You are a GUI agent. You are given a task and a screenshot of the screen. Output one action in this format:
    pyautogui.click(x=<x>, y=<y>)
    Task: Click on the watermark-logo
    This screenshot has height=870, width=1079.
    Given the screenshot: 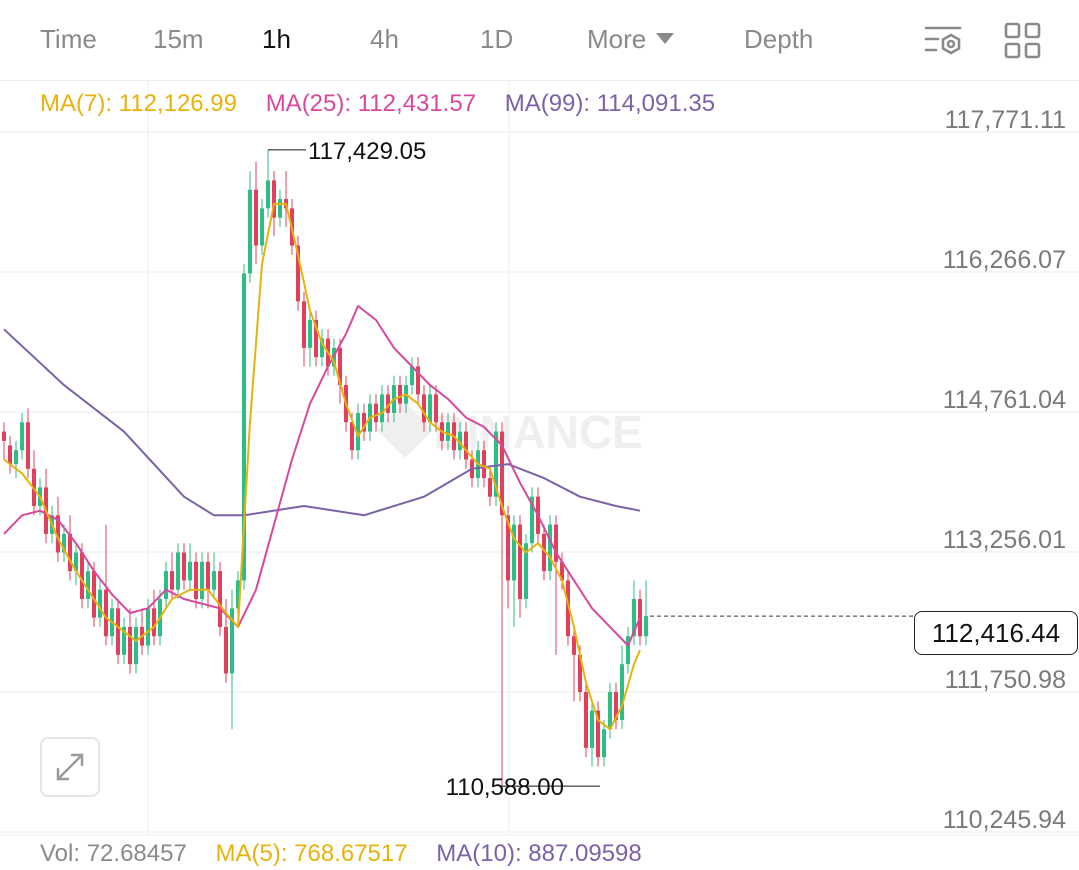 What is the action you would take?
    pyautogui.click(x=405, y=430)
    